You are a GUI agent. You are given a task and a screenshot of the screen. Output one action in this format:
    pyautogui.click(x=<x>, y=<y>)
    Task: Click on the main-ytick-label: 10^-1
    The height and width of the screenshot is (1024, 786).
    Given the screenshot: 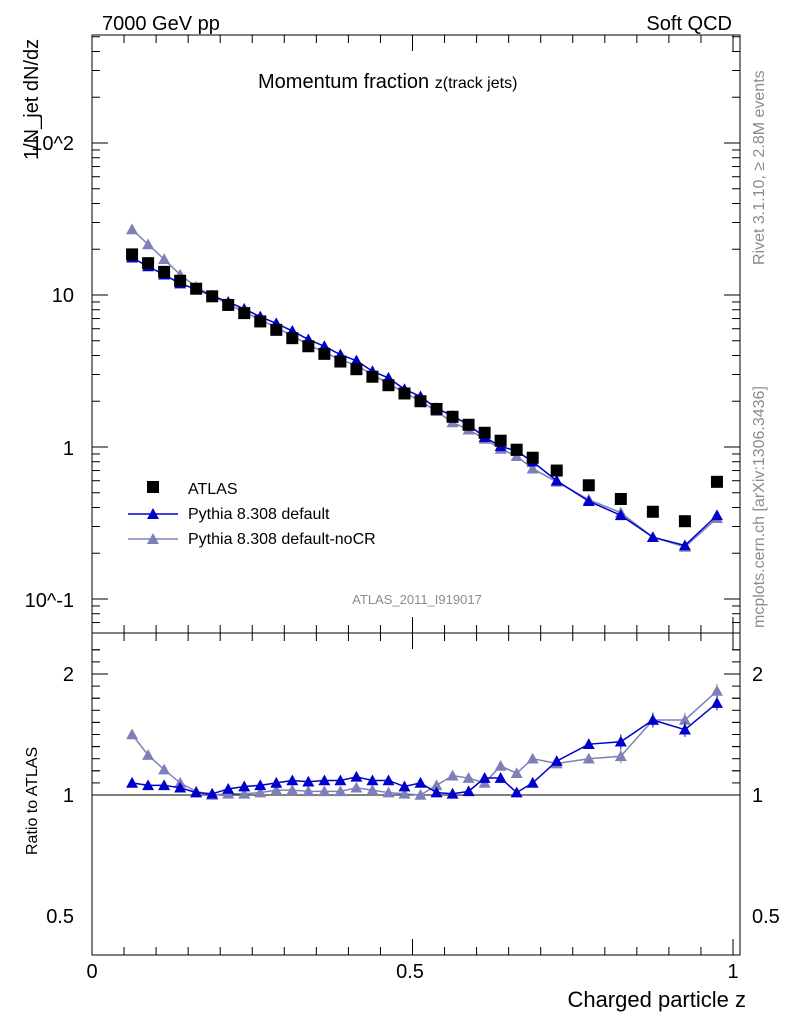 What is the action you would take?
    pyautogui.click(x=49, y=601)
    